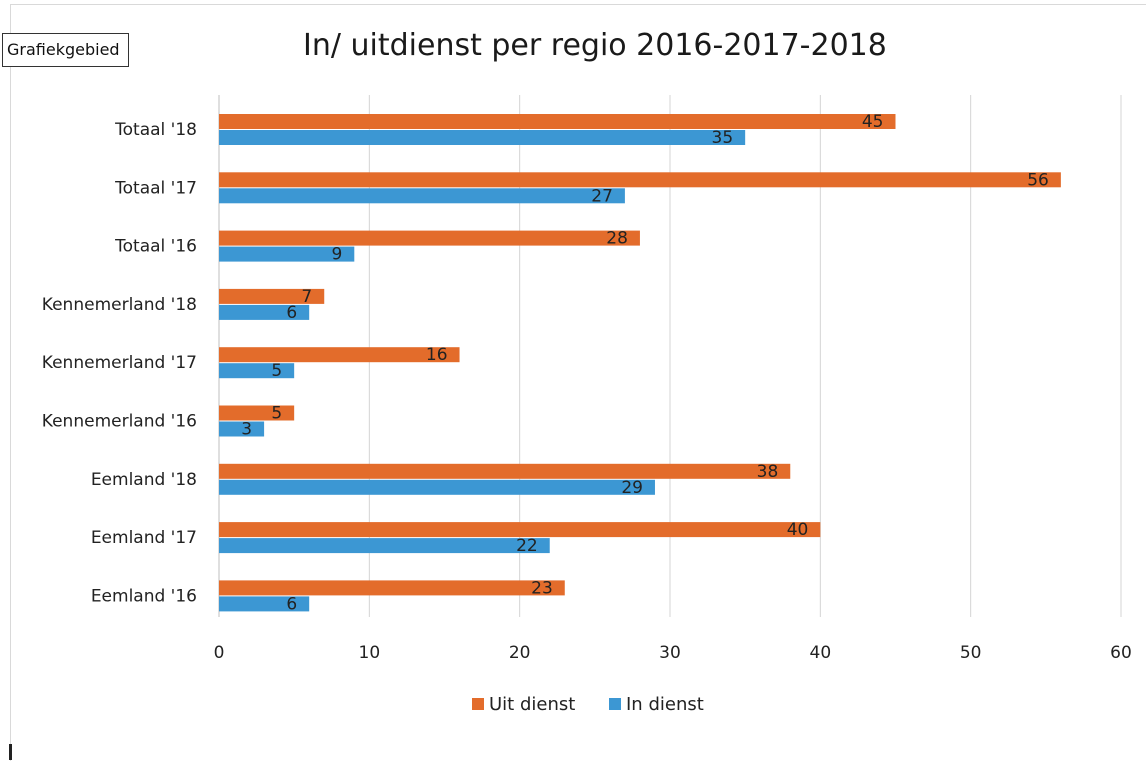 The height and width of the screenshot is (763, 1147). I want to click on chart-area-label: Grafiekgebied, so click(65, 50).